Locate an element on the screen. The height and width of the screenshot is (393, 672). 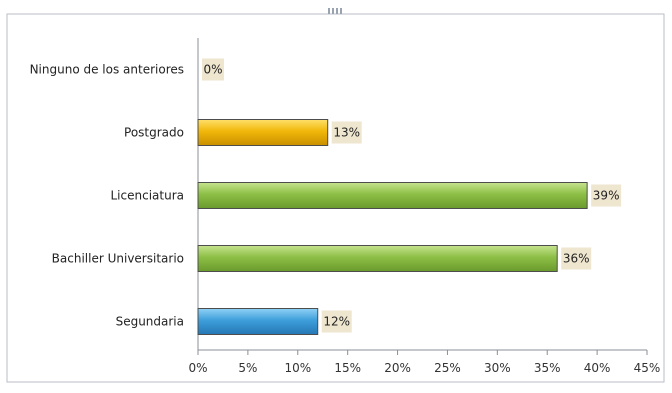
x-tick-label: 20% is located at coordinates (397, 368).